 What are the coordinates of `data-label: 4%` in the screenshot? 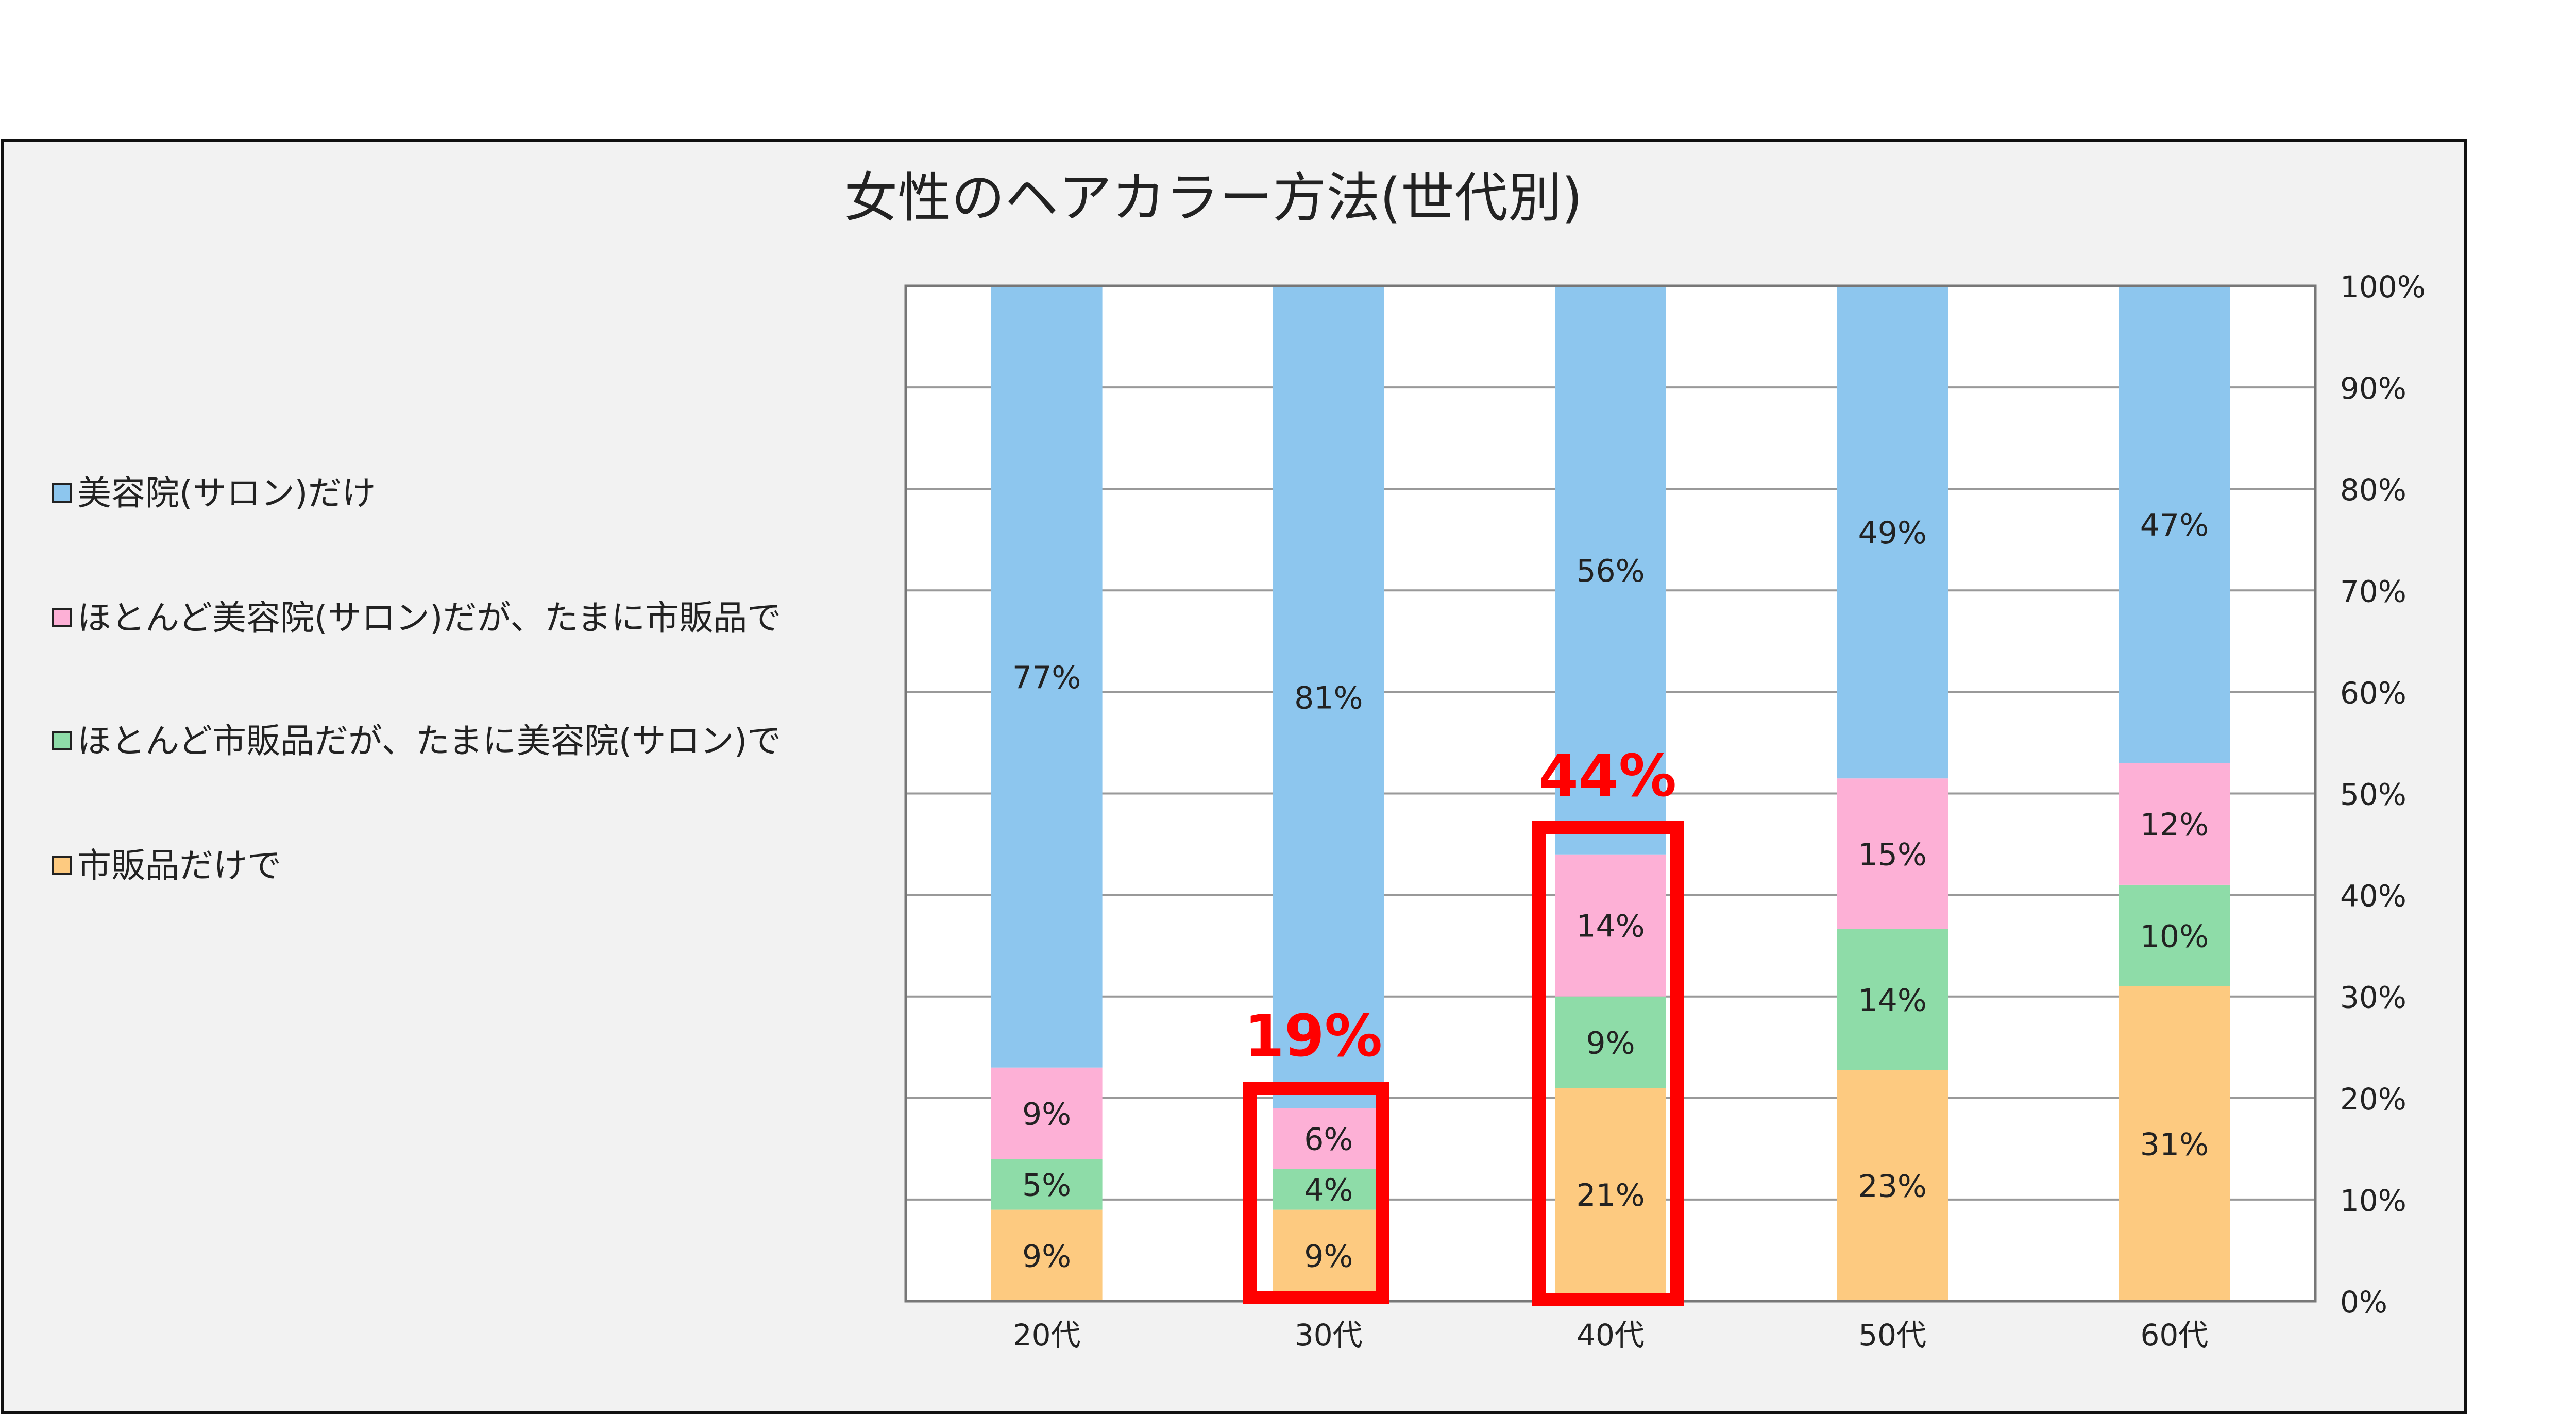 It's located at (1328, 1190).